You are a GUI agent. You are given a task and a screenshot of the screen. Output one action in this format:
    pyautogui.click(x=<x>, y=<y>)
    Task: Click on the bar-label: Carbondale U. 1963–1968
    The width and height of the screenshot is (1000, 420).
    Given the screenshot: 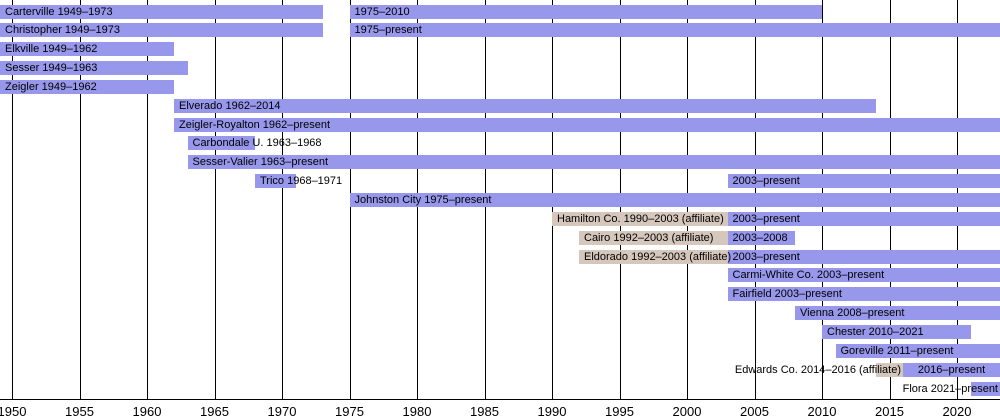 What is the action you would take?
    pyautogui.click(x=257, y=143)
    